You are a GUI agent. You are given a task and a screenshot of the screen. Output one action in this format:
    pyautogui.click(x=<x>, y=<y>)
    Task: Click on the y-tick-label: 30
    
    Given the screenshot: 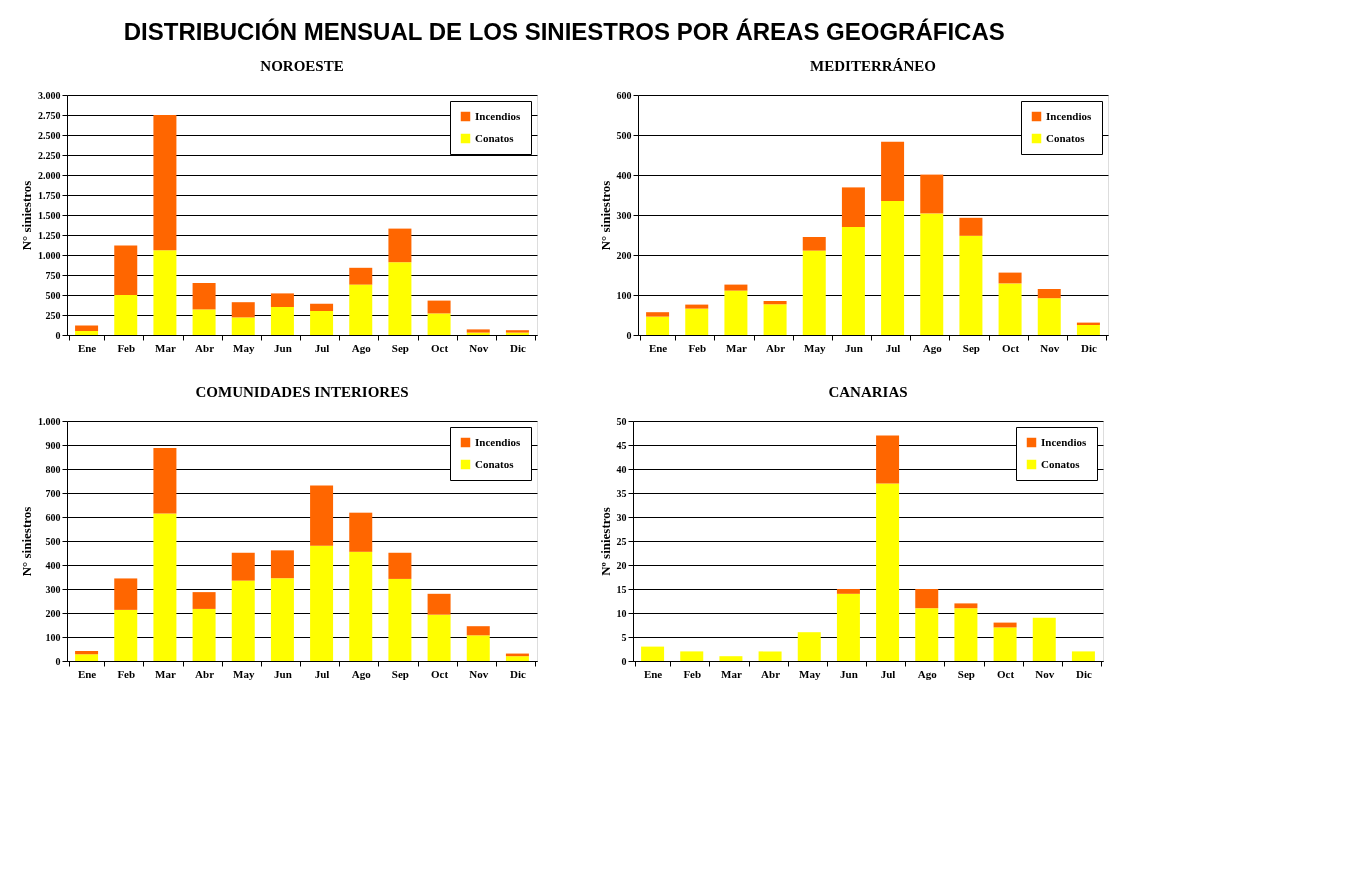 What is the action you would take?
    pyautogui.click(x=621, y=517)
    